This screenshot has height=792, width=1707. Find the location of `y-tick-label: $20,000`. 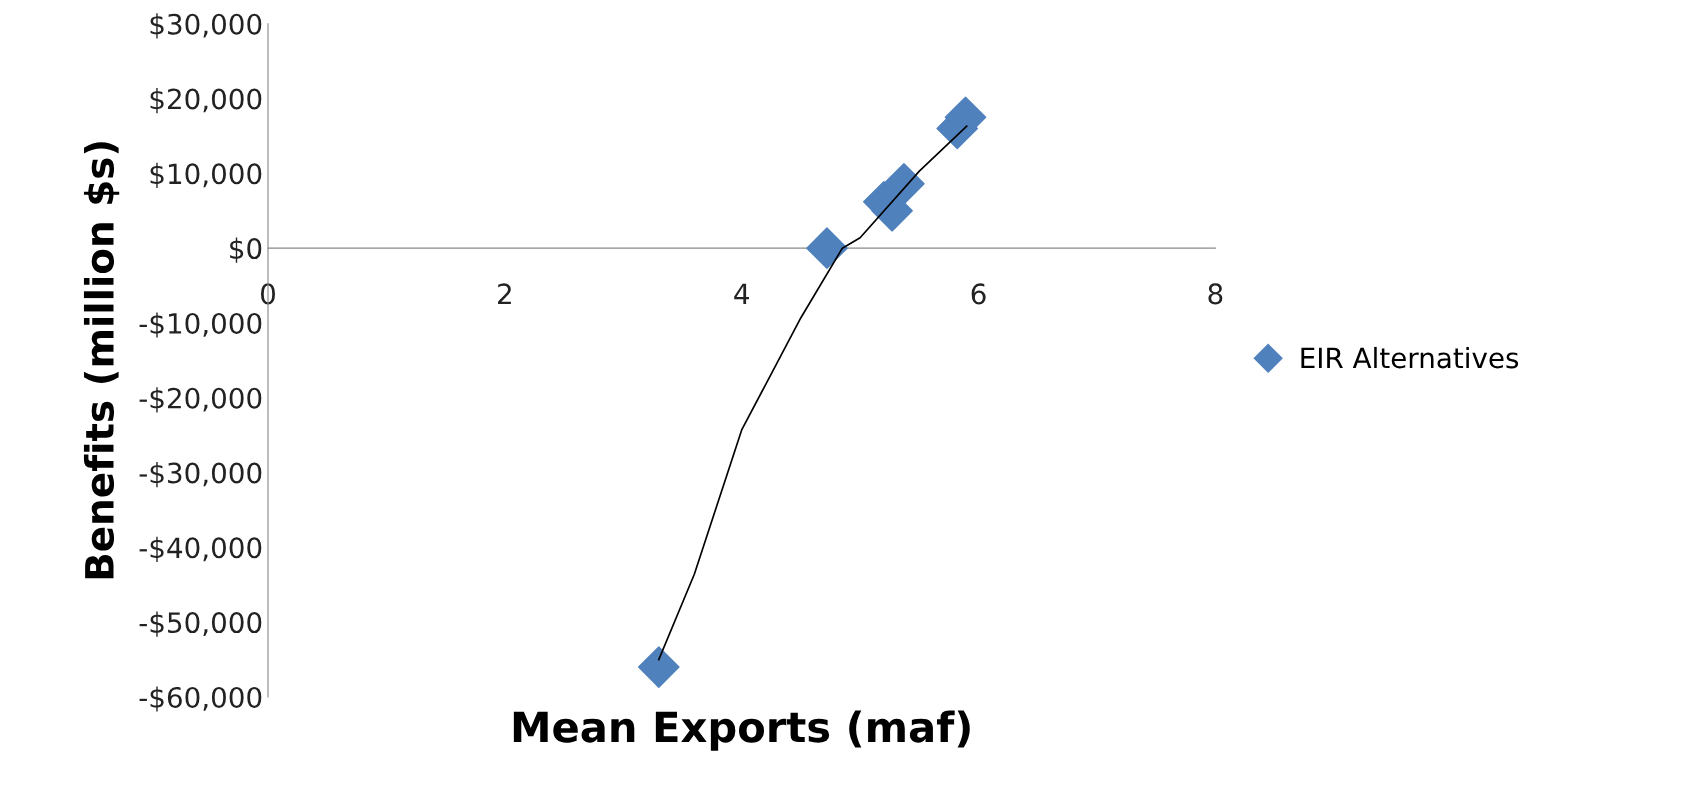

y-tick-label: $20,000 is located at coordinates (206, 101).